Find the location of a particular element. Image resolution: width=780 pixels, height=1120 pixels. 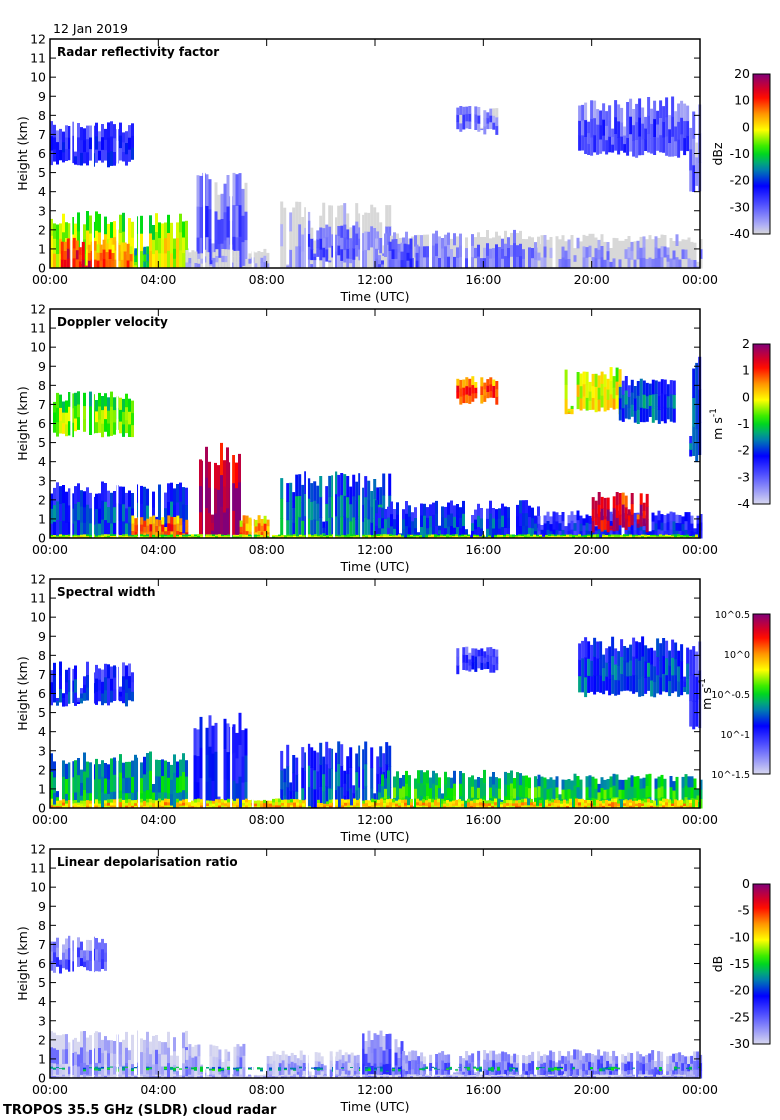

colorbar is located at coordinates (761, 694).